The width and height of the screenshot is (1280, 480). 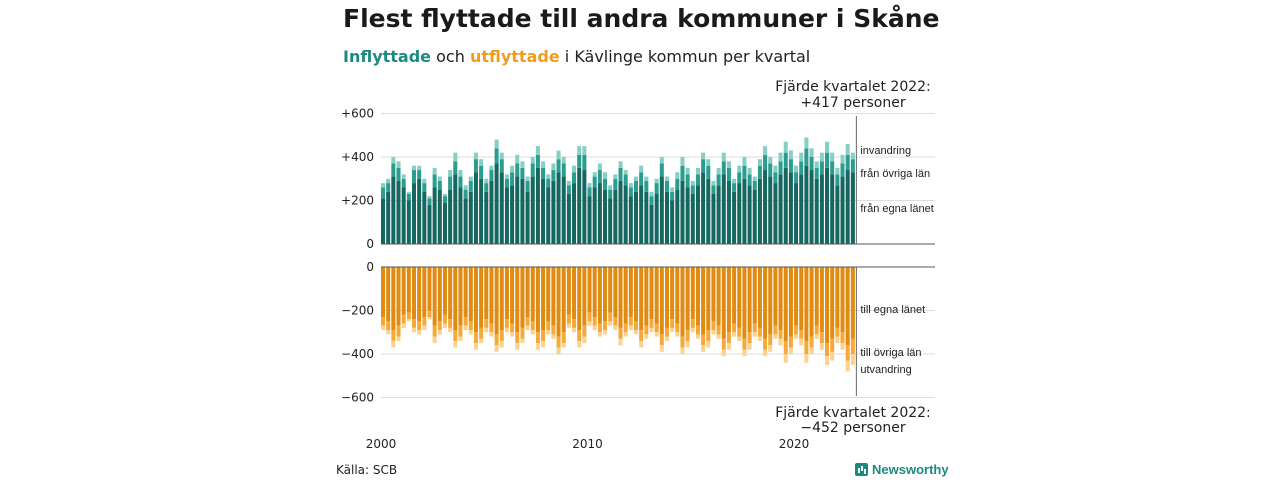 What do you see at coordinates (357, 201) in the screenshot?
I see `y-tick-label: +200` at bounding box center [357, 201].